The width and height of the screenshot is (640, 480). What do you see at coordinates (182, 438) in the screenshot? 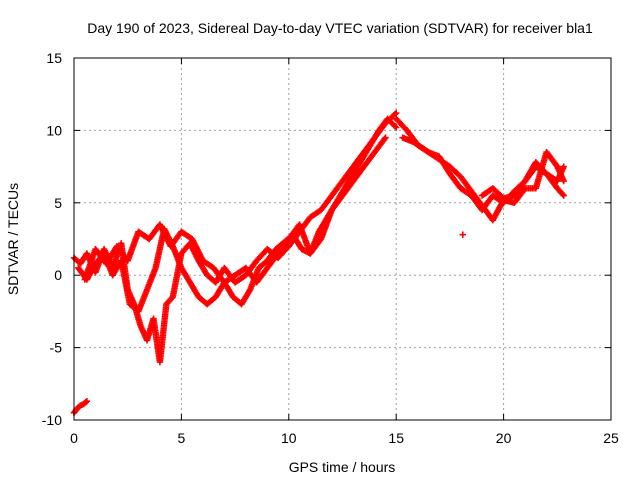
I see `x-tick-label: 5` at bounding box center [182, 438].